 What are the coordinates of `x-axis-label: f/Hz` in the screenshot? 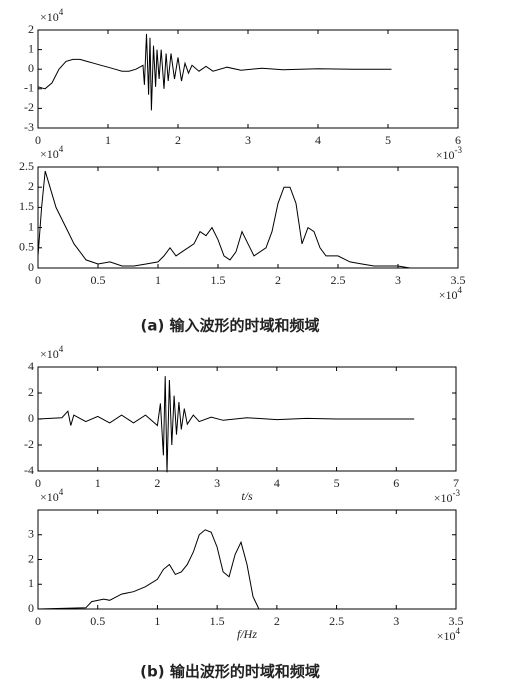 It's located at (247, 634).